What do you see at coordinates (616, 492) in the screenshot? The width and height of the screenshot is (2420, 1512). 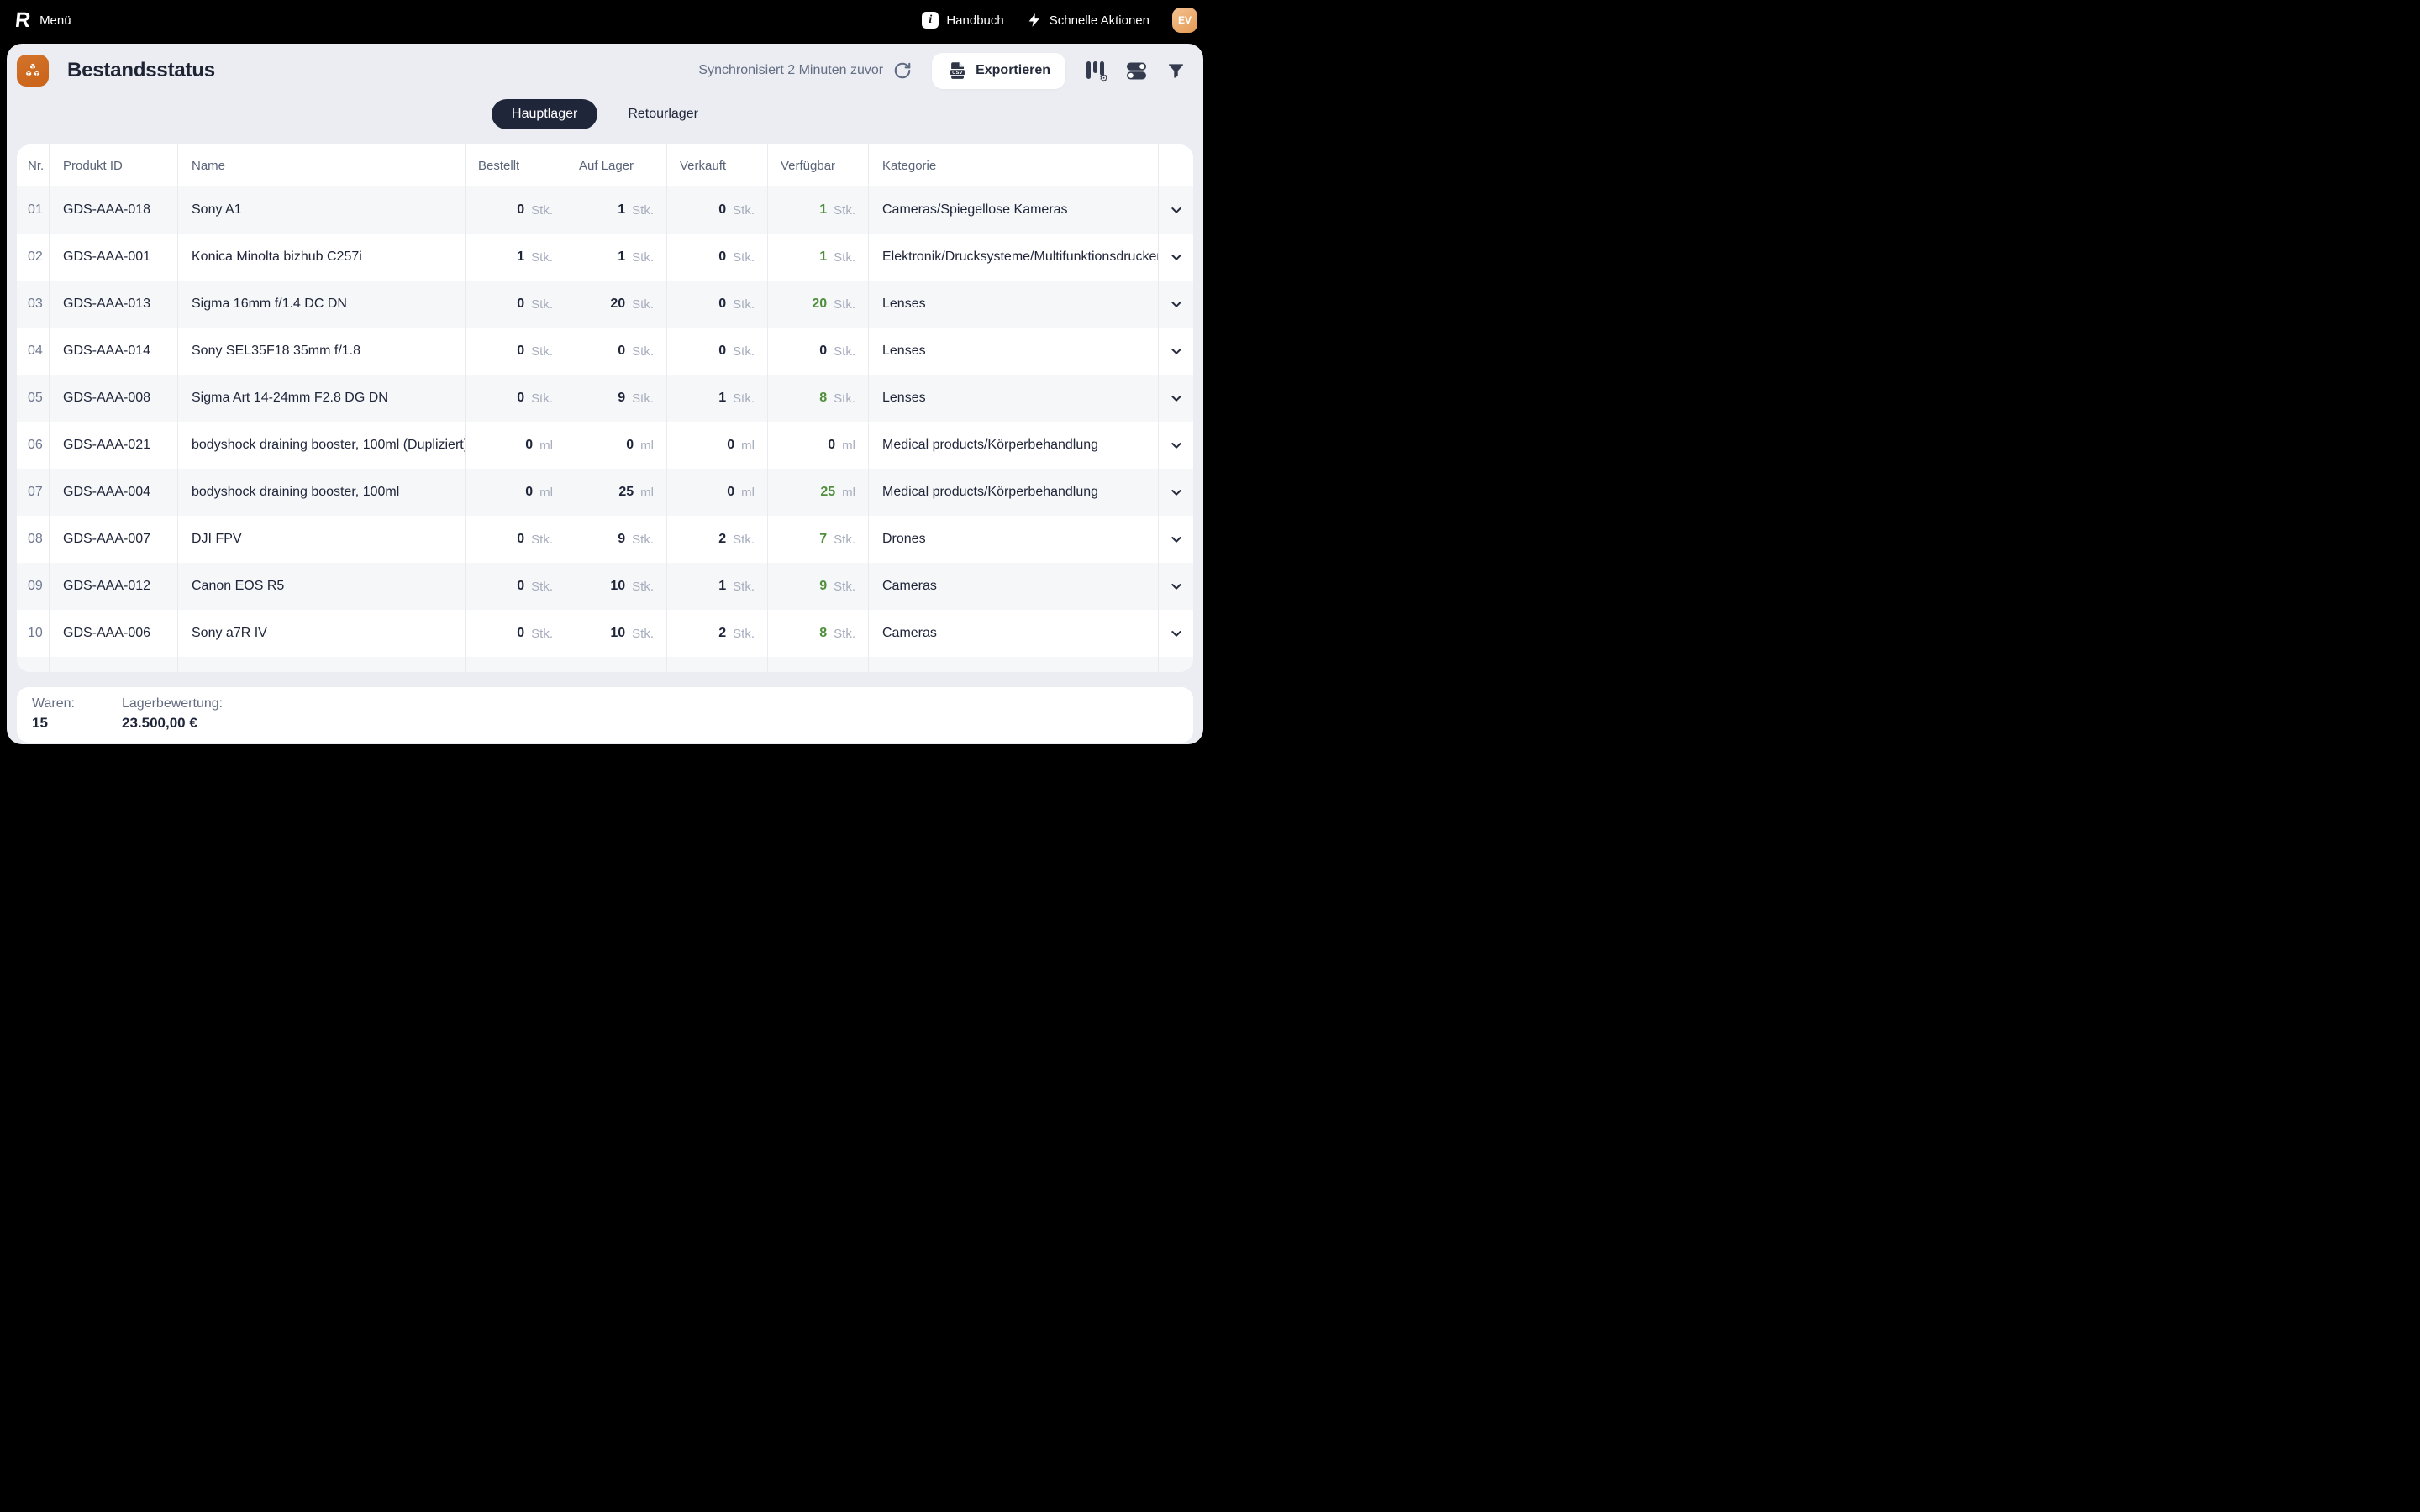 I see `cell-auf-lager: 25 ml` at bounding box center [616, 492].